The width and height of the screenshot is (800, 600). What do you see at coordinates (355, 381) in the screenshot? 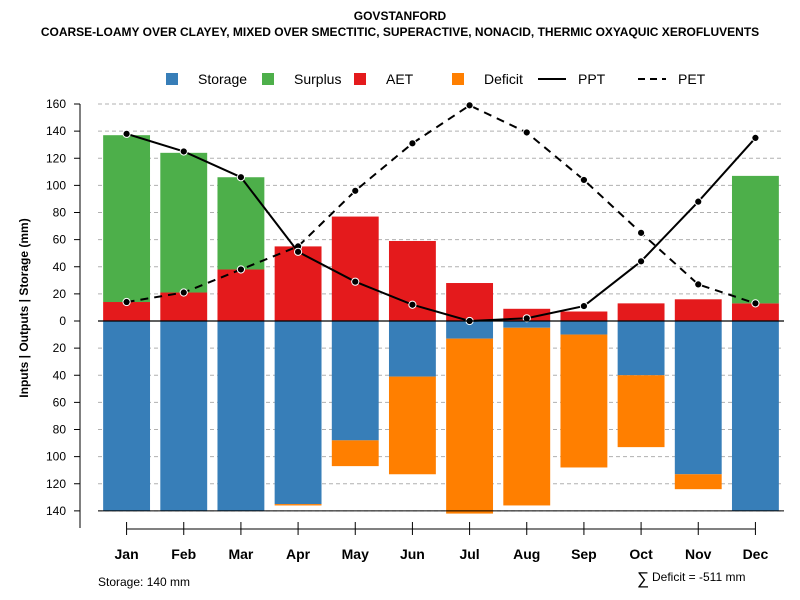
I see `storage-bar-may` at bounding box center [355, 381].